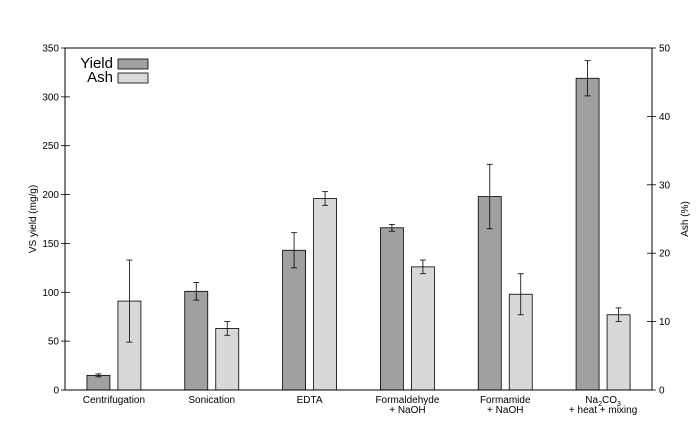 Image resolution: width=700 pixels, height=439 pixels. What do you see at coordinates (407, 400) in the screenshot?
I see `category-label: Formaldehyde` at bounding box center [407, 400].